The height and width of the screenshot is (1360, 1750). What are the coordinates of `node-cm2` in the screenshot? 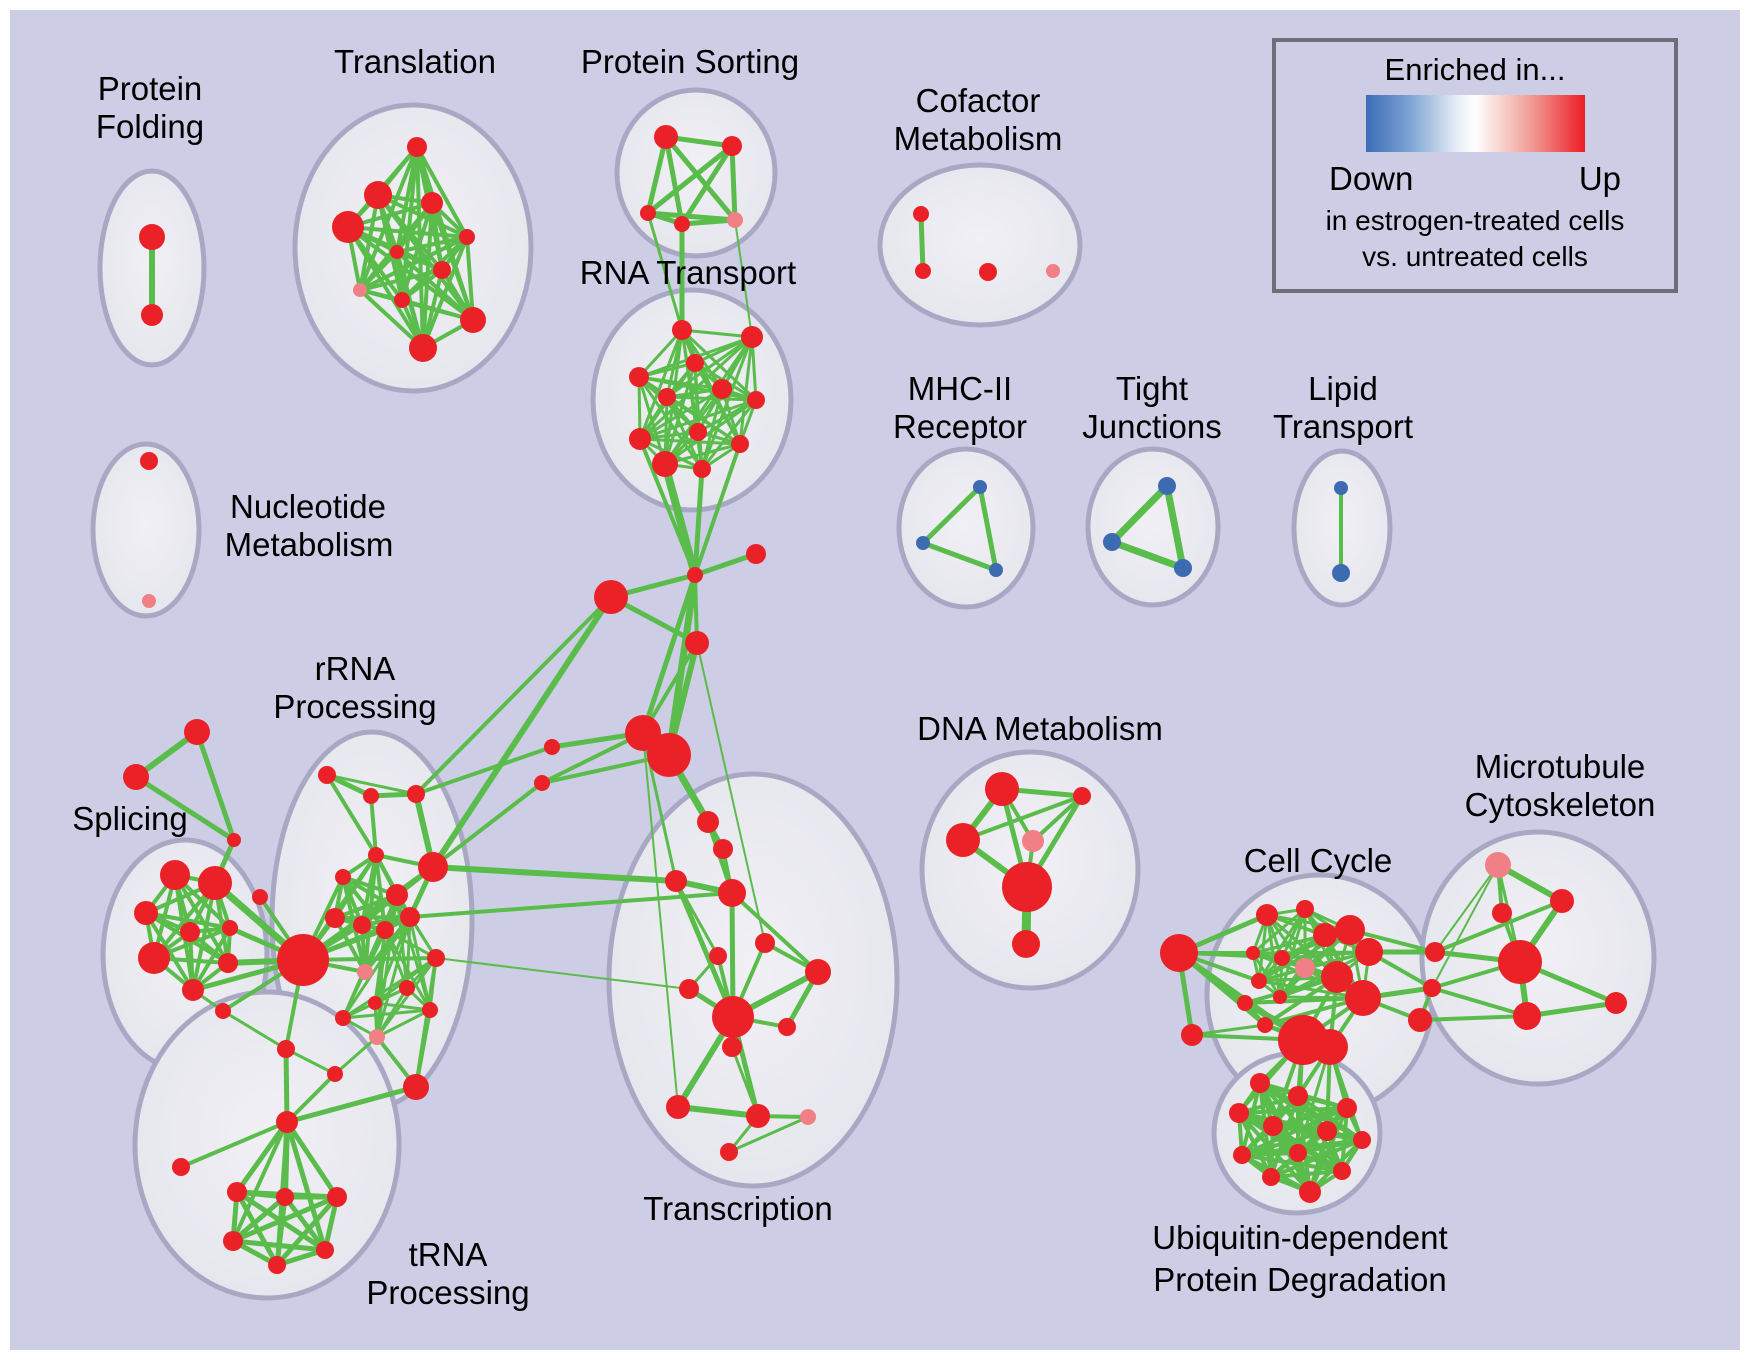 It's located at (923, 271).